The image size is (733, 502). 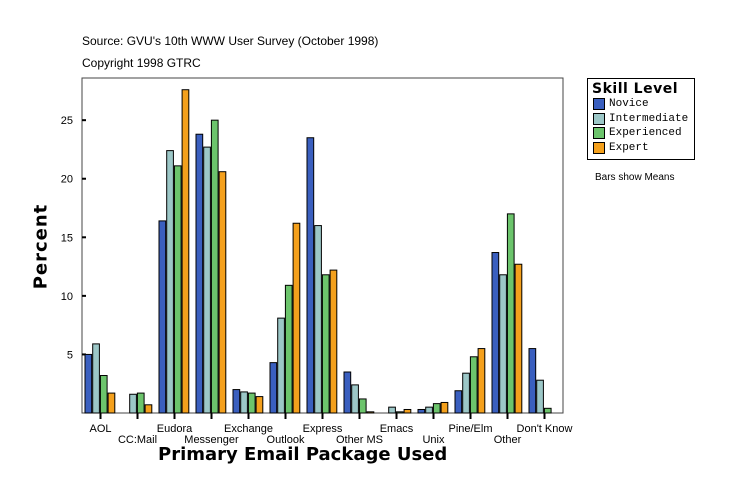 What do you see at coordinates (67, 180) in the screenshot?
I see `y-tick-label: 20` at bounding box center [67, 180].